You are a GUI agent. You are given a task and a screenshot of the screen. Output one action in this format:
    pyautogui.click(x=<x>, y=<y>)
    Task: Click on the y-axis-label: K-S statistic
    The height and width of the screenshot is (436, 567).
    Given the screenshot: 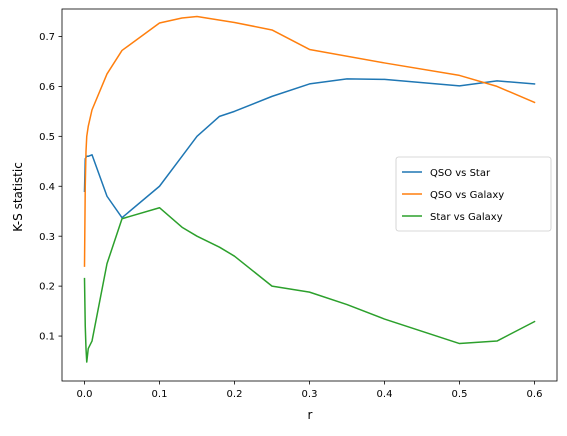 What is the action you would take?
    pyautogui.click(x=18, y=197)
    